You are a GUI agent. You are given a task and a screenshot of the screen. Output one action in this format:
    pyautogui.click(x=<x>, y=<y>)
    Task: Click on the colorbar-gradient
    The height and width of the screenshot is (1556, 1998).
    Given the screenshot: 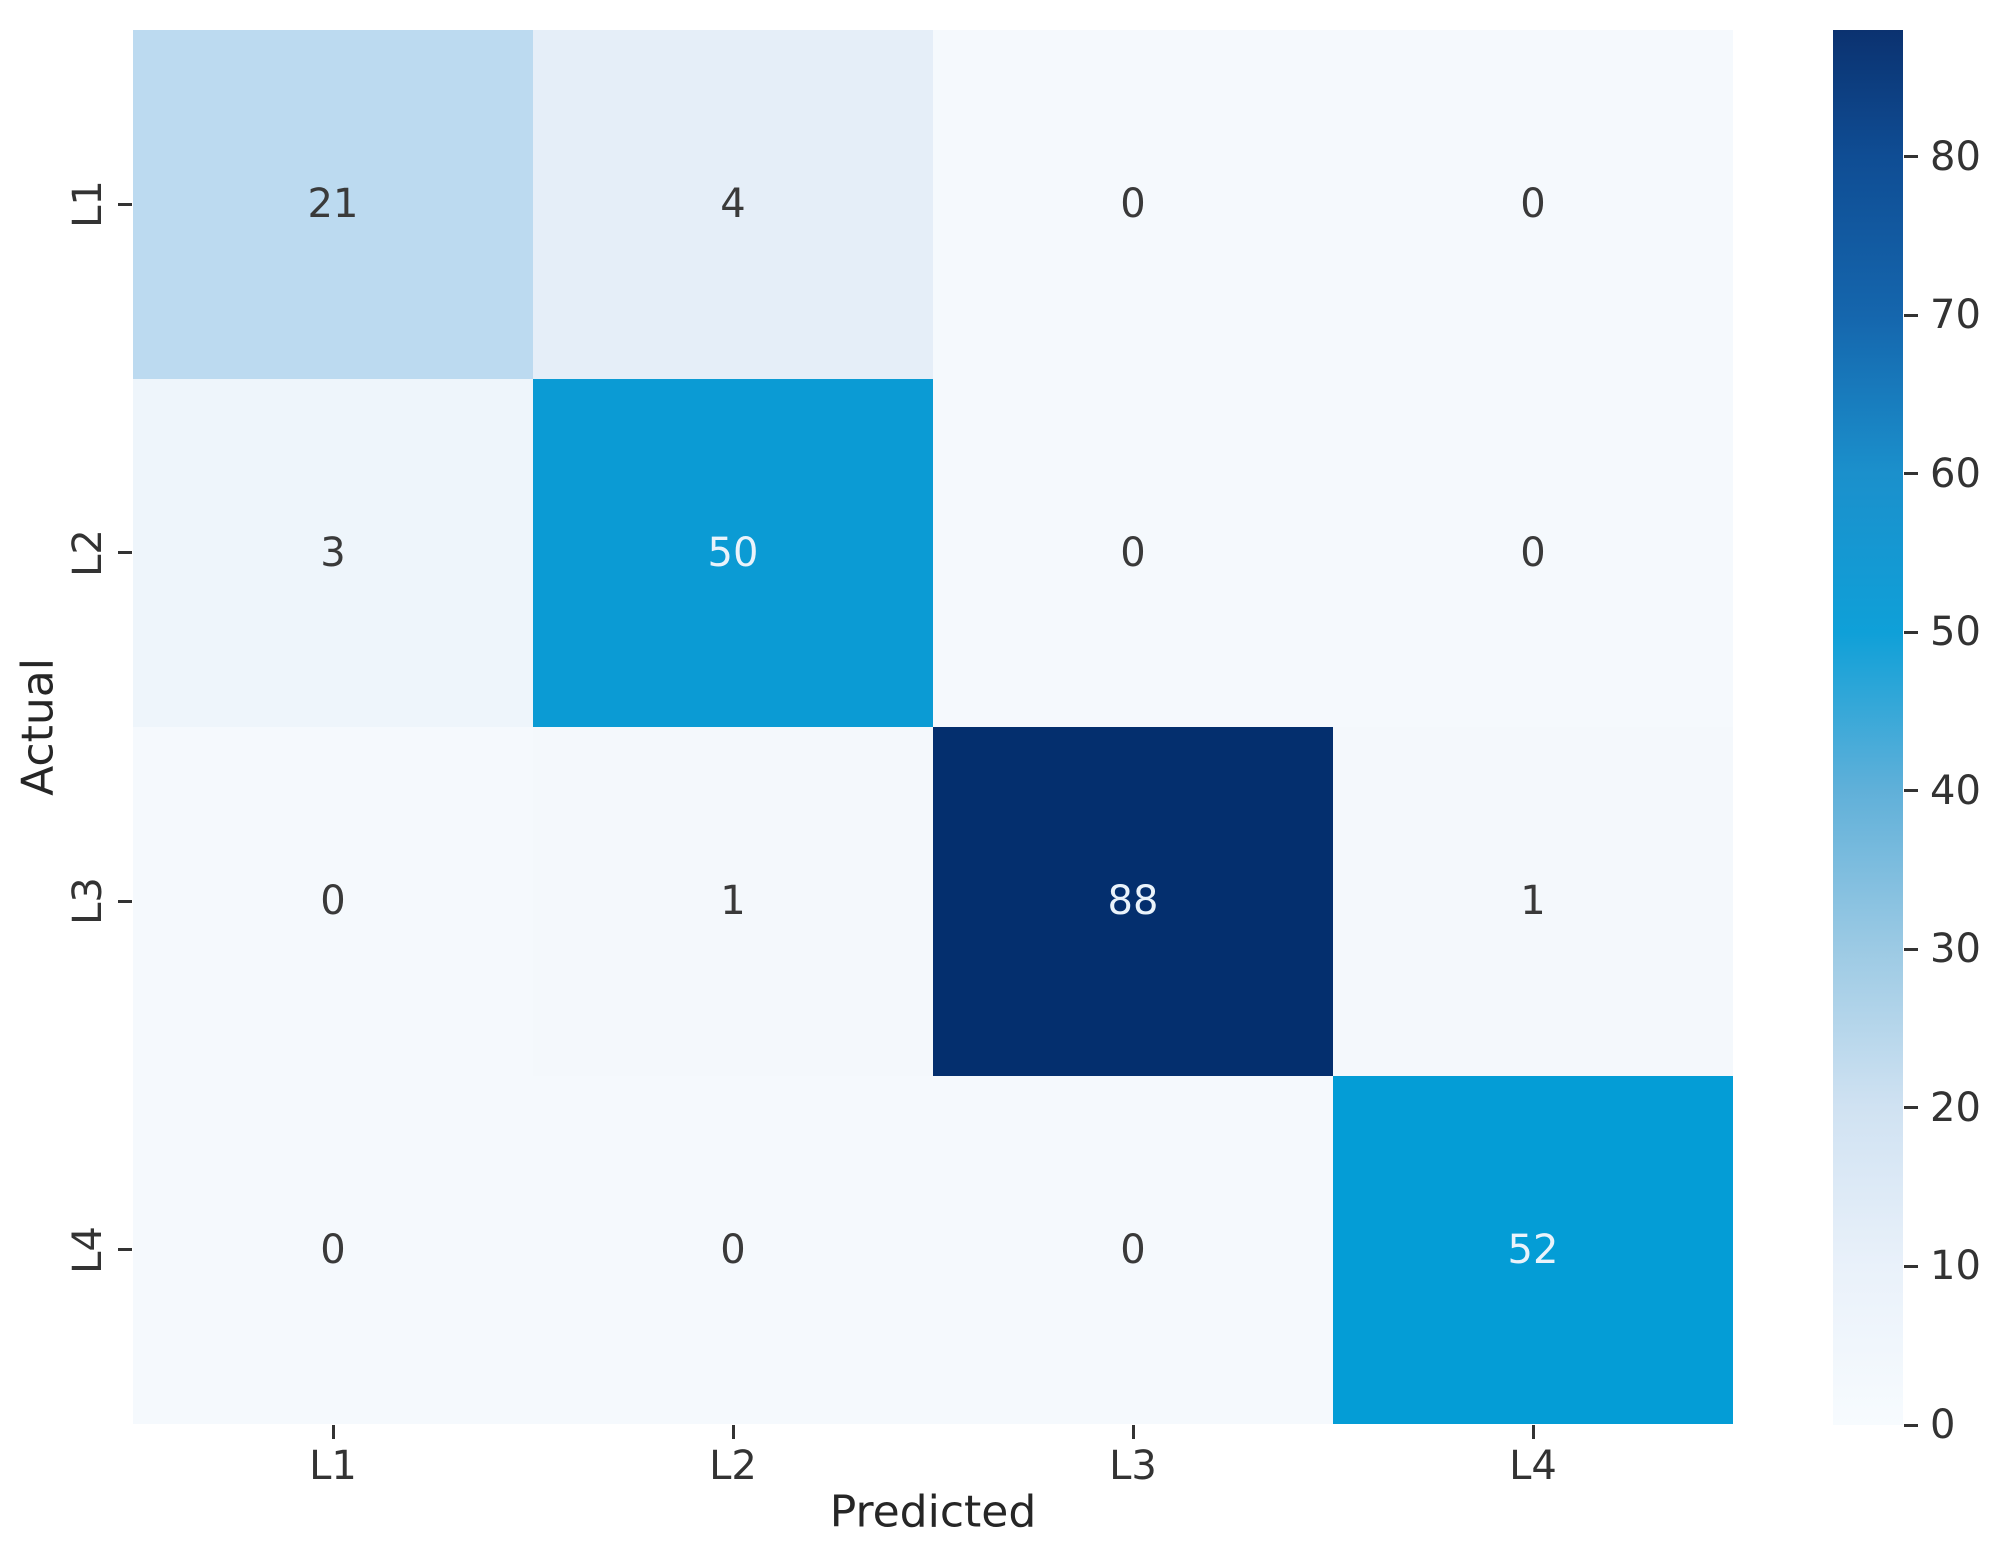 What is the action you would take?
    pyautogui.click(x=1868, y=727)
    